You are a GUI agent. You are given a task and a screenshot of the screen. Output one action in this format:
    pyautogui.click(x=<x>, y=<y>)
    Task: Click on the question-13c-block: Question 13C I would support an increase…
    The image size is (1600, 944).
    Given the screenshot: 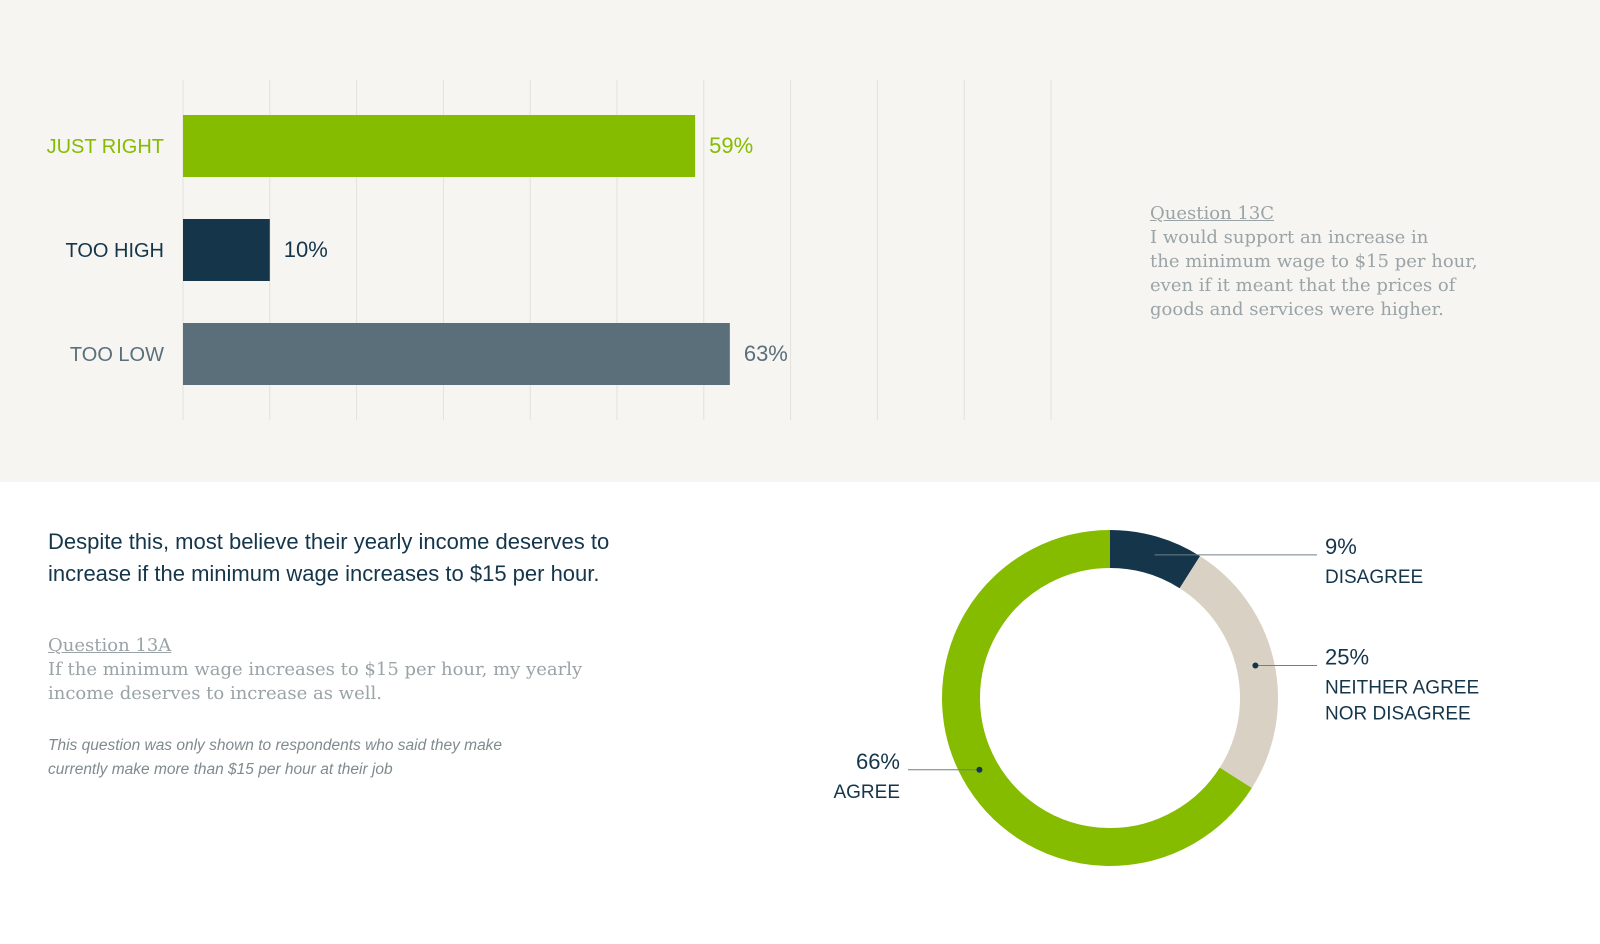 What is the action you would take?
    pyautogui.click(x=1320, y=262)
    